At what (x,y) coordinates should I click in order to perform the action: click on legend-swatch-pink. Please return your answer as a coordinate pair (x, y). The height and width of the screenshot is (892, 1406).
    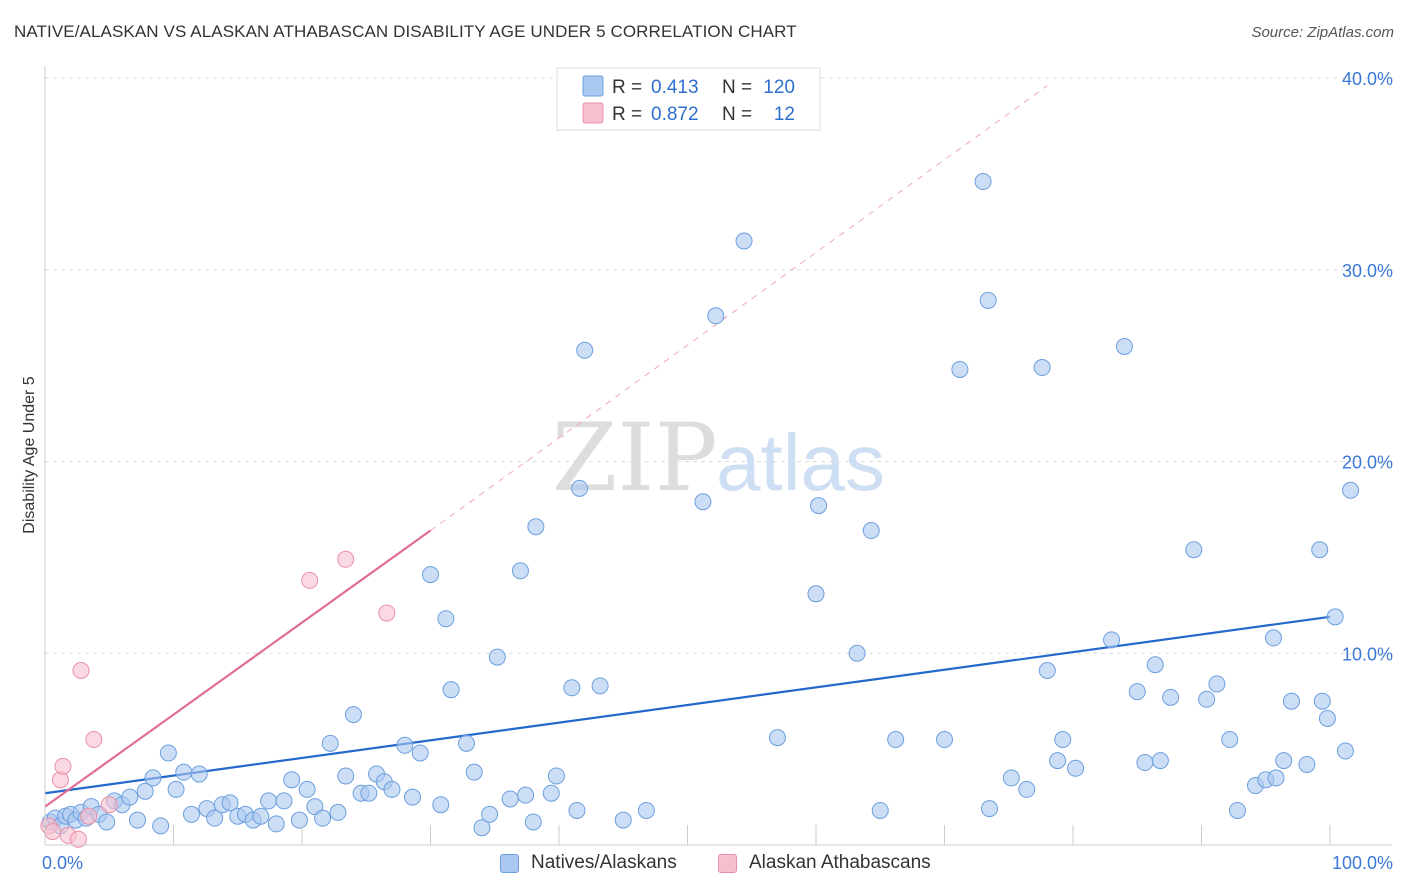
    Looking at the image, I should click on (727, 863).